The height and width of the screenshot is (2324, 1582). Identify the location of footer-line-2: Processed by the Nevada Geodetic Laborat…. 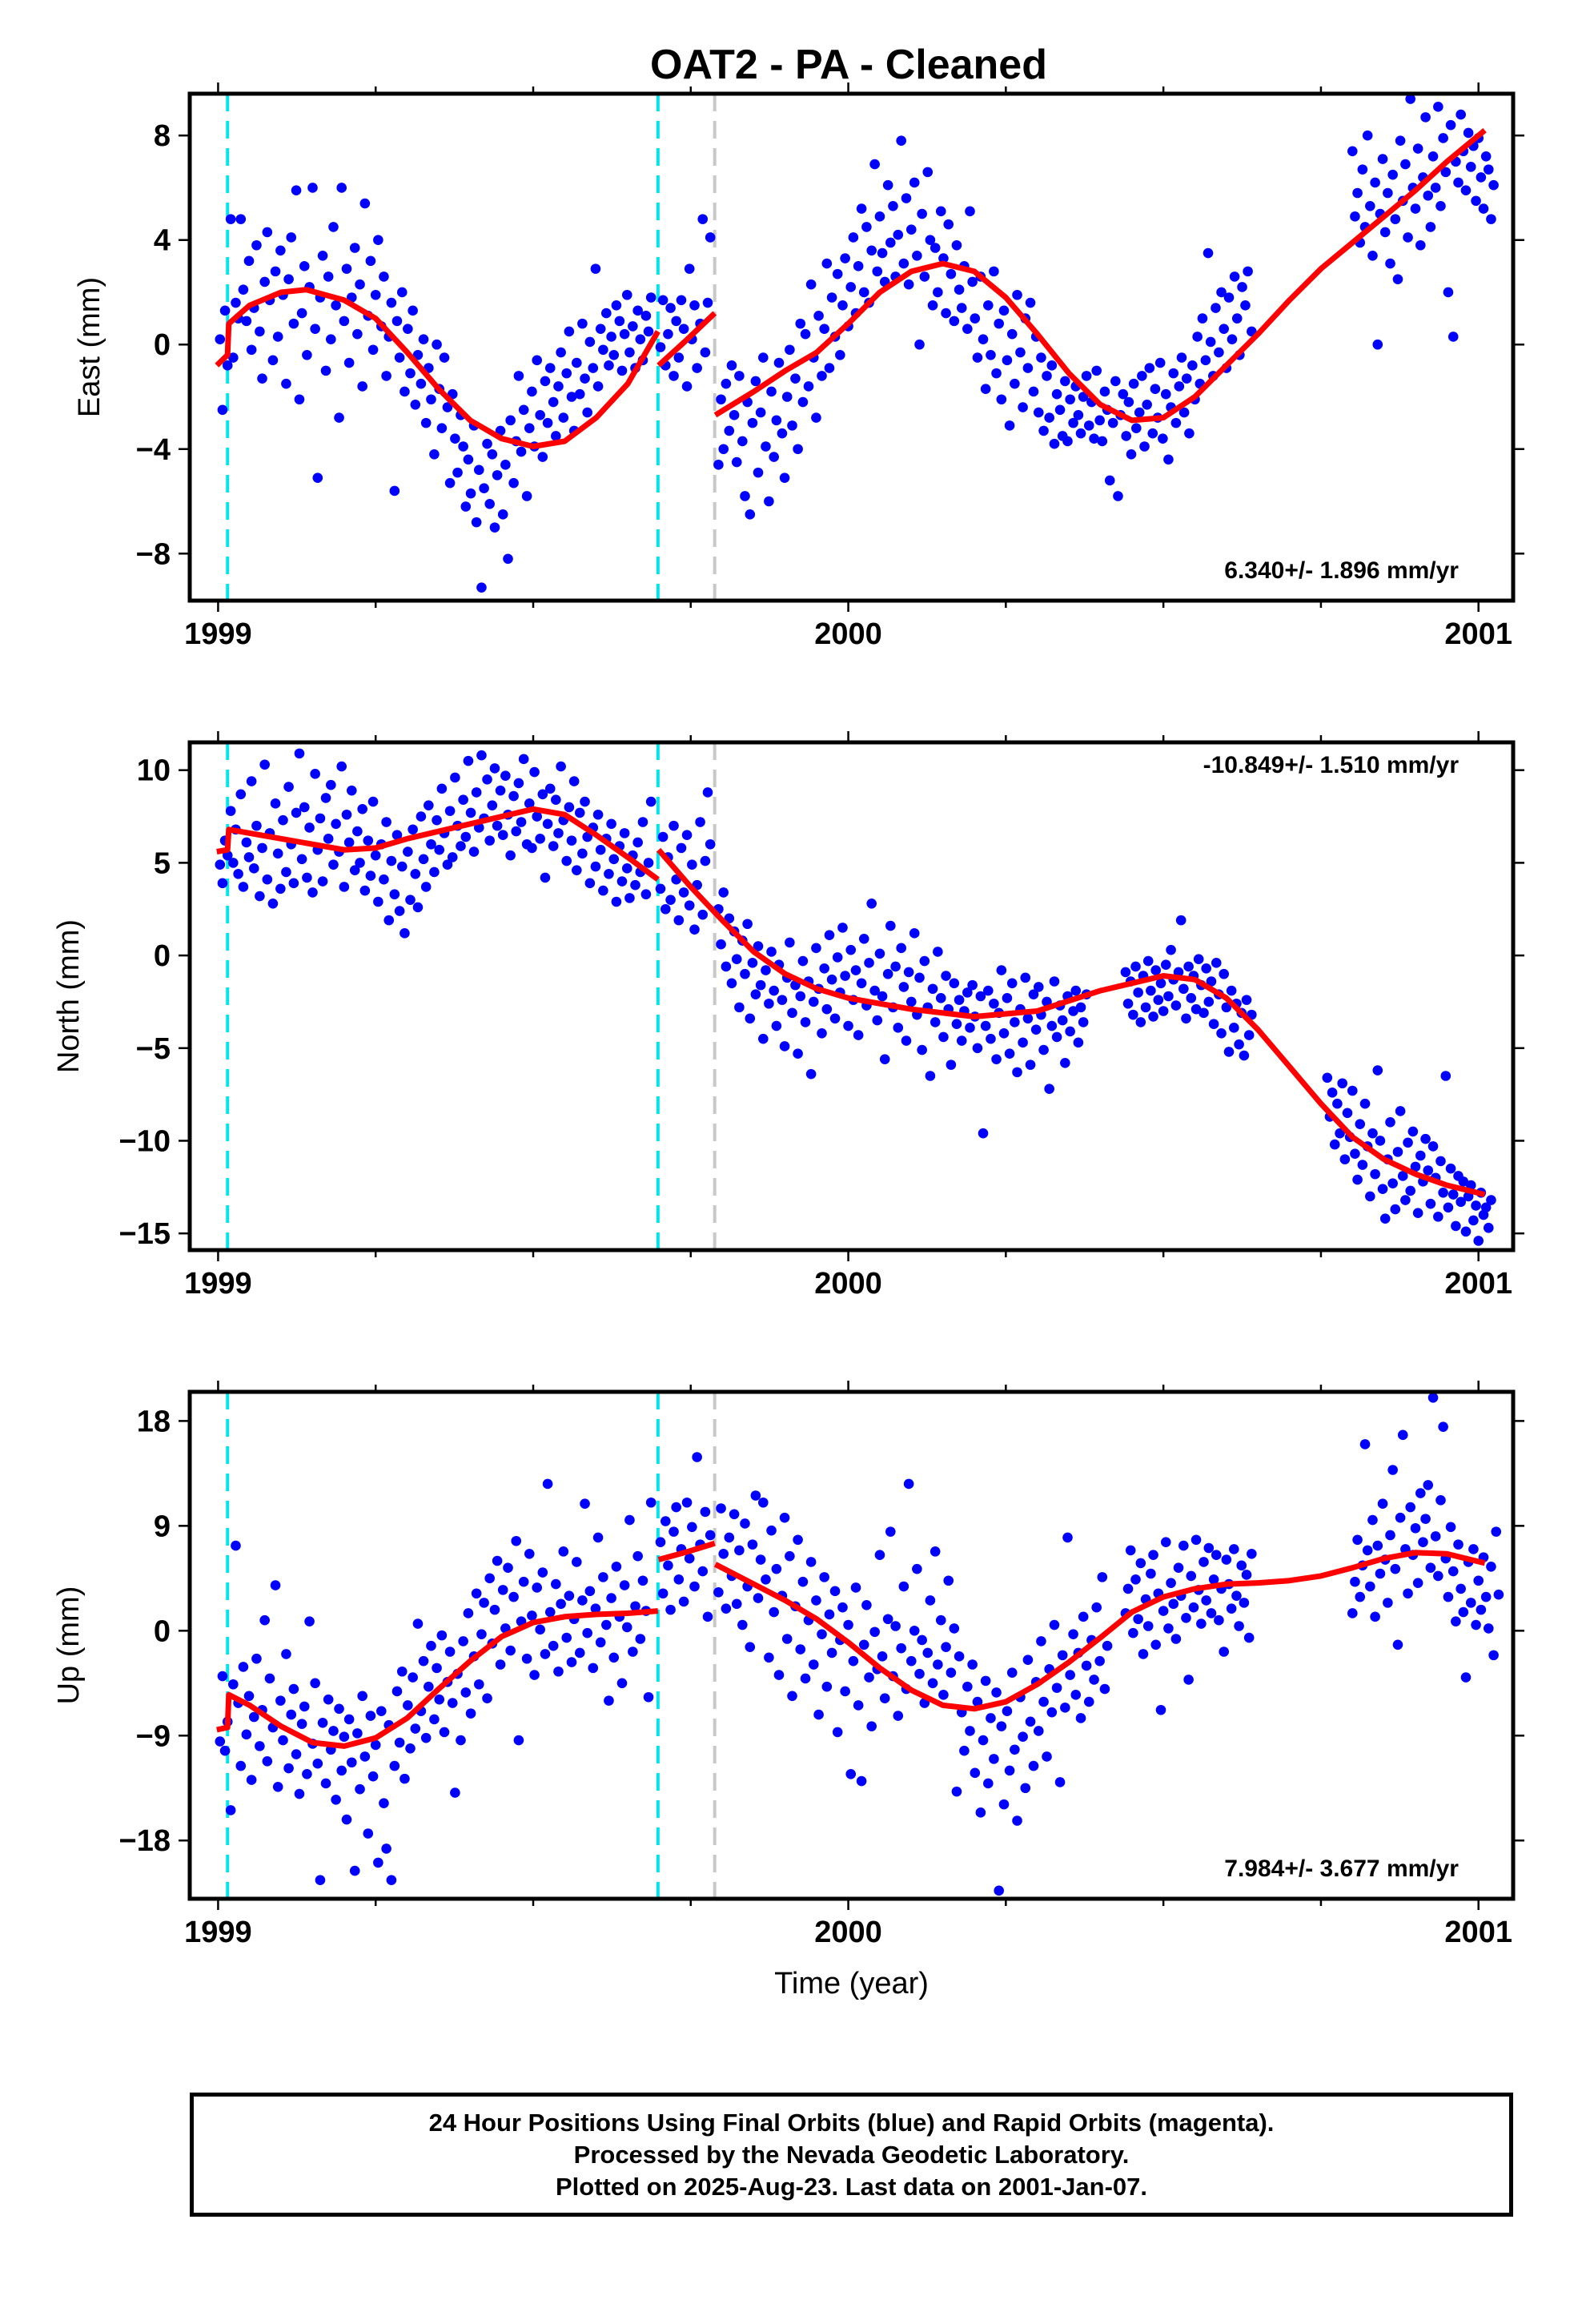
(851, 2154).